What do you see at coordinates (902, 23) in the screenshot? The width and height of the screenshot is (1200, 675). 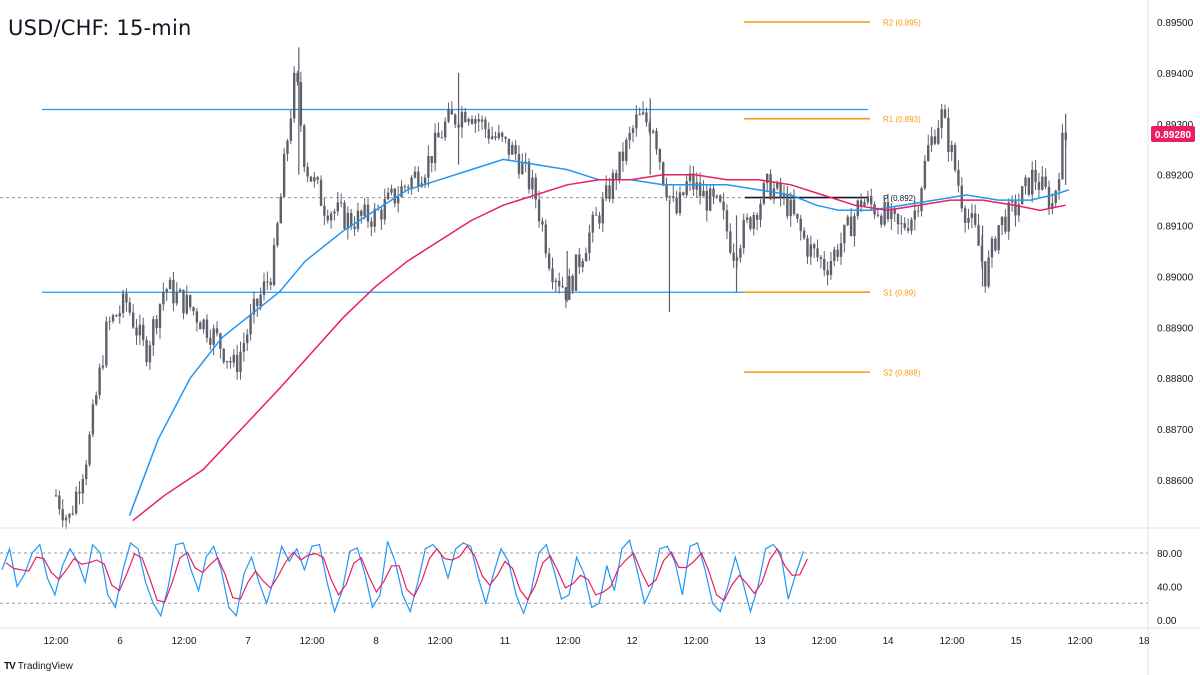 I see `level-label-R2: R2 (0.895)` at bounding box center [902, 23].